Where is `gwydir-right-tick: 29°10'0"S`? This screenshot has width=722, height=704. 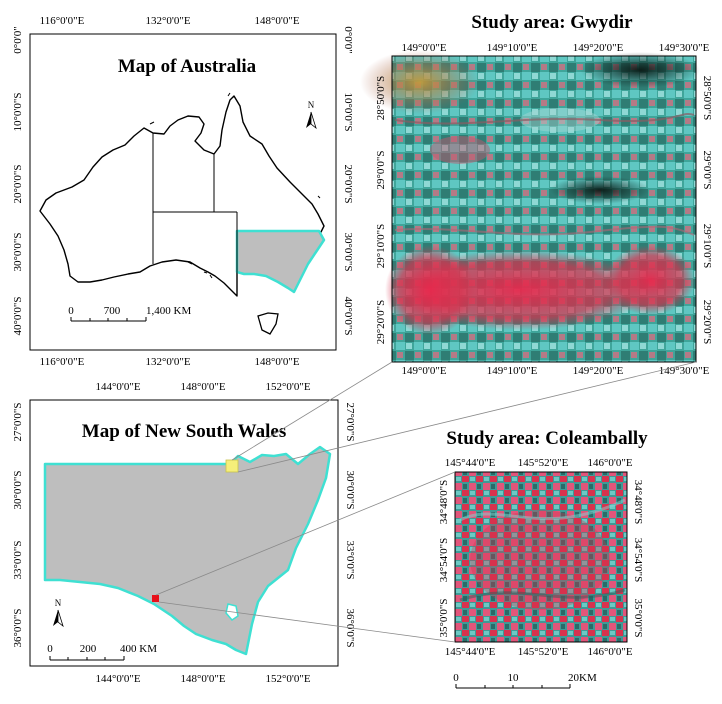
gwydir-right-tick: 29°10'0"S is located at coordinates (707, 246).